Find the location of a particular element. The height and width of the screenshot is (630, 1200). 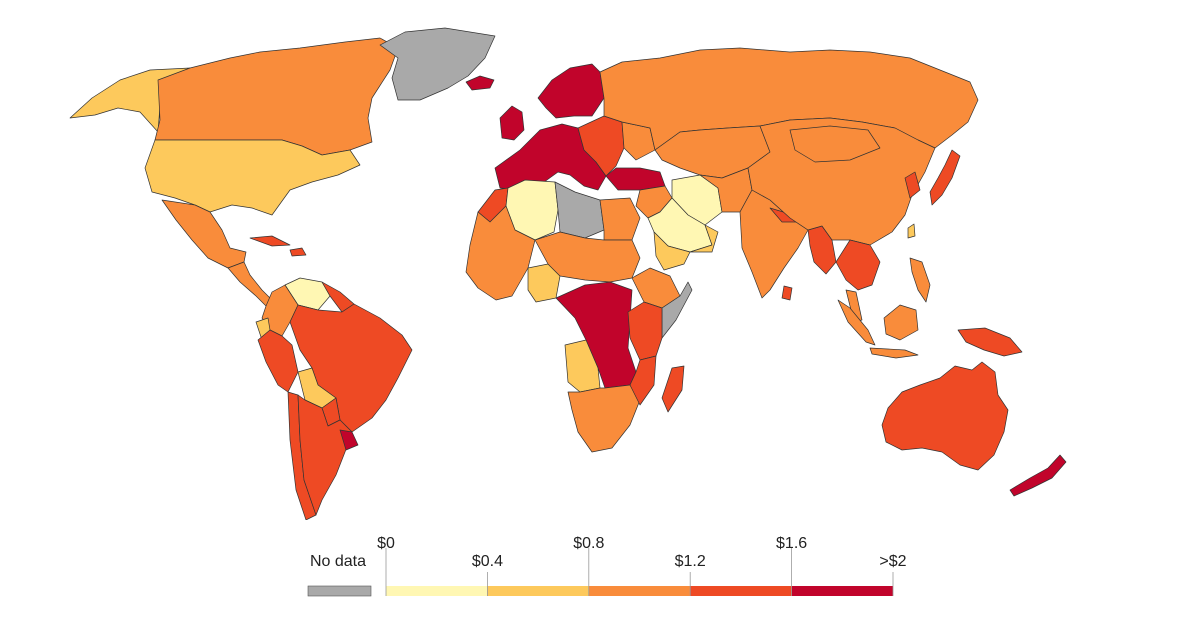

region-east-africa is located at coordinates (645, 331).